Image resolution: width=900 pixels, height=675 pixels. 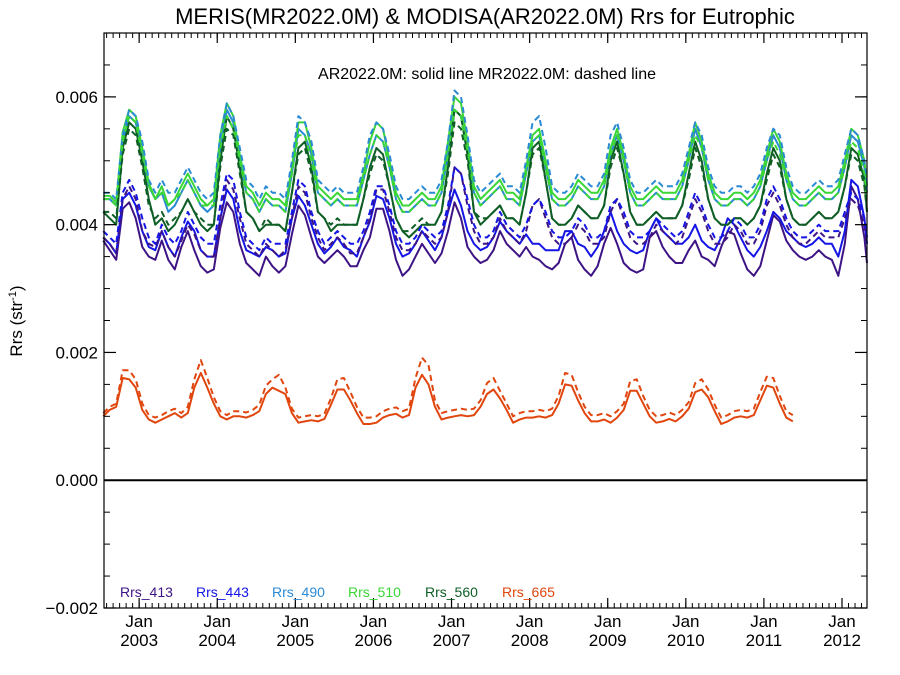 I want to click on y-tick-label: −0.002, so click(x=72, y=608).